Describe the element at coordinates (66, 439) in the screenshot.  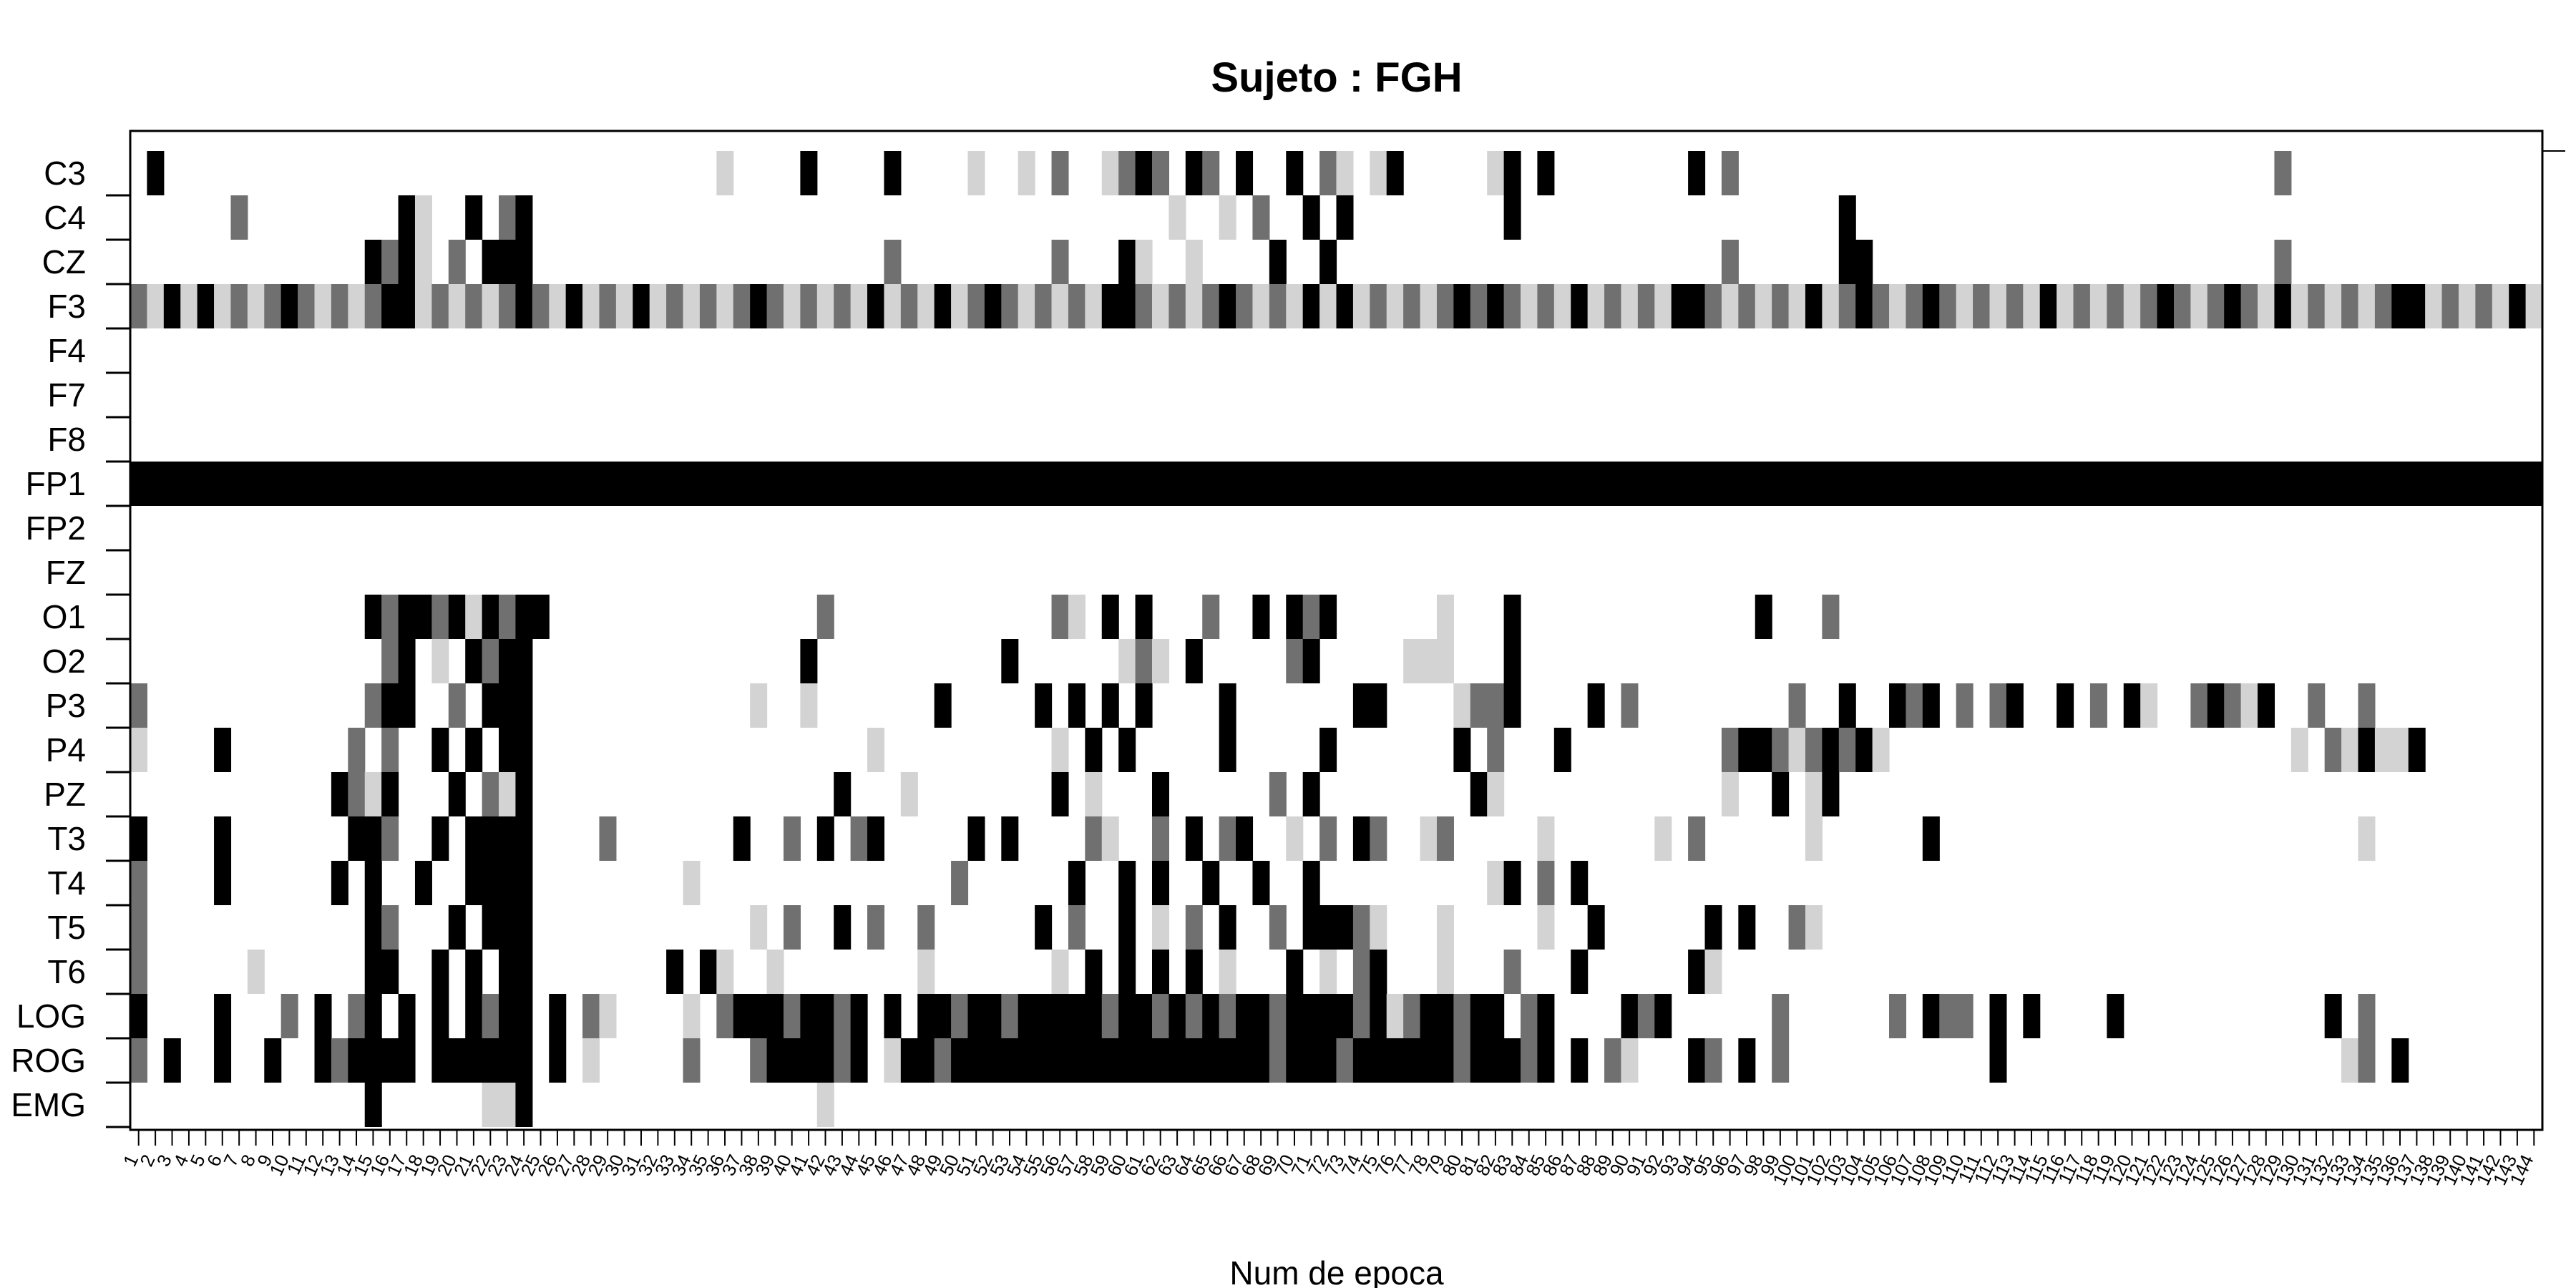
I see `row-label-f8: F8` at that location.